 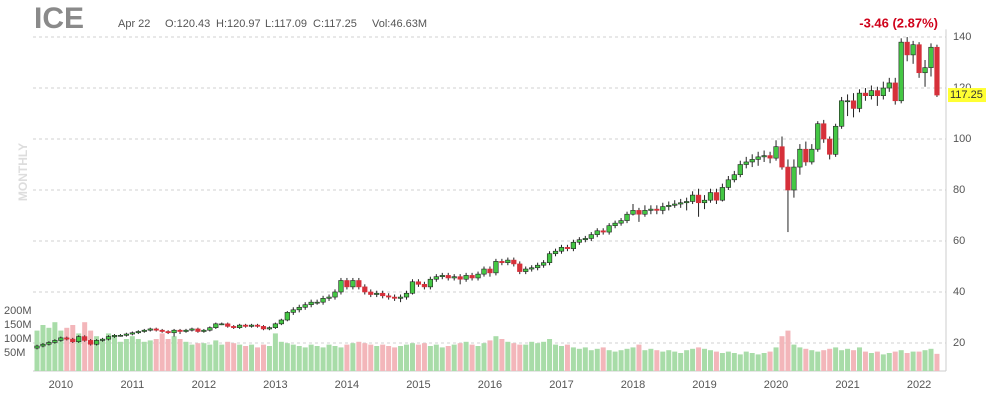 What do you see at coordinates (962, 139) in the screenshot?
I see `y-tick-label: 100` at bounding box center [962, 139].